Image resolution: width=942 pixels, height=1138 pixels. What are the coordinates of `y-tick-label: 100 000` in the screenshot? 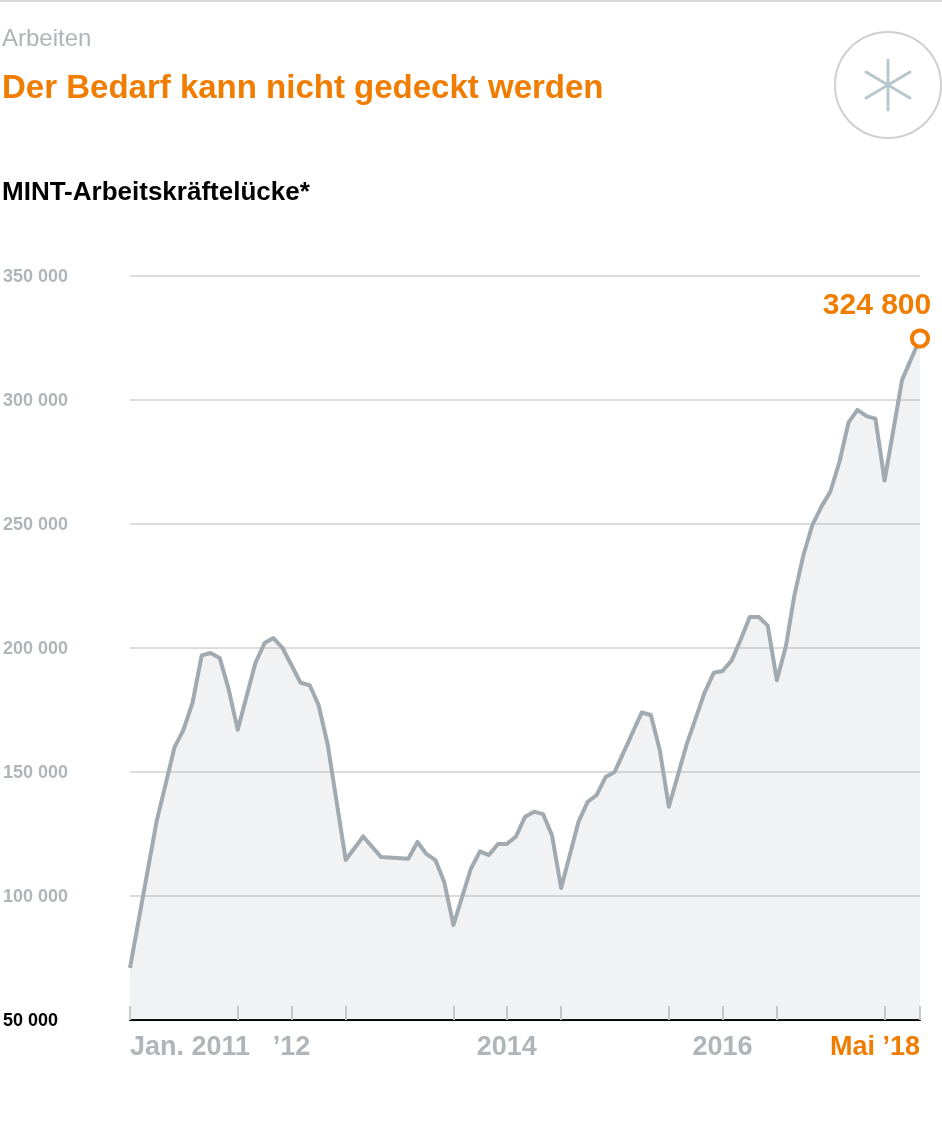 It's located at (36, 896).